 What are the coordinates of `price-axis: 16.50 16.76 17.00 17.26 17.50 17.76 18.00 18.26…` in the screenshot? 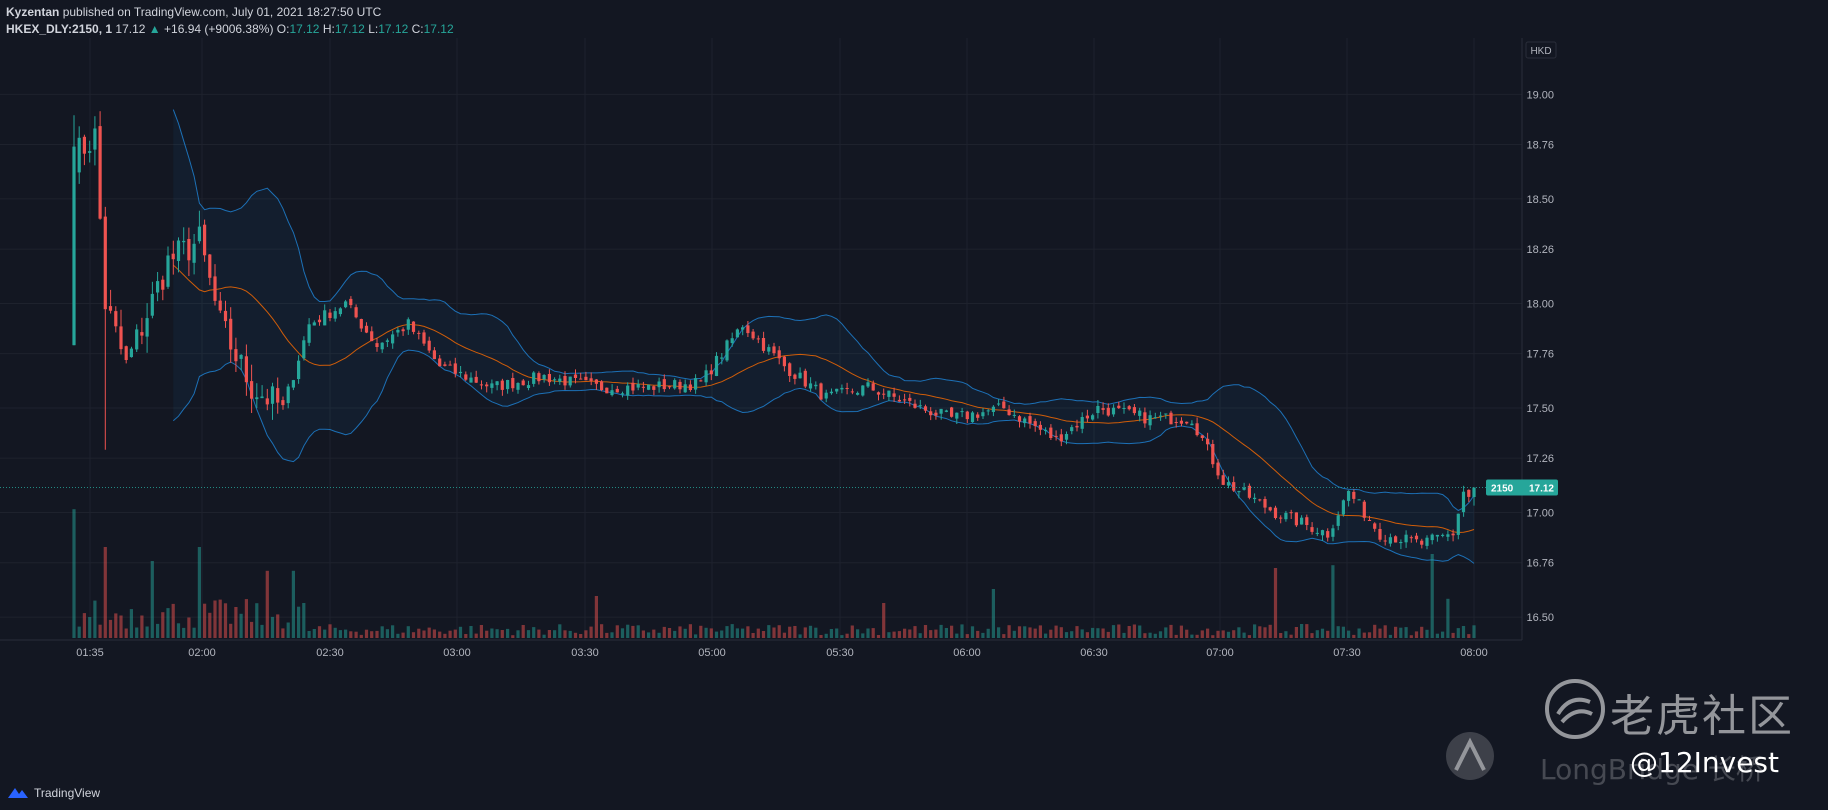 It's located at (1540, 356).